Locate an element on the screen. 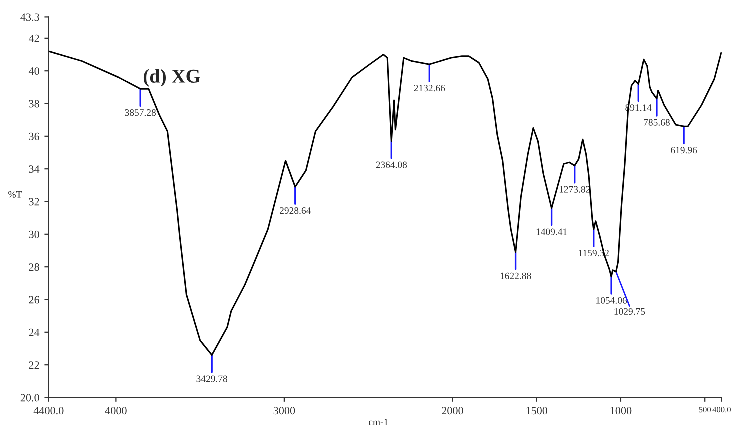 The height and width of the screenshot is (430, 752). y-tick-label: 38 is located at coordinates (34, 104).